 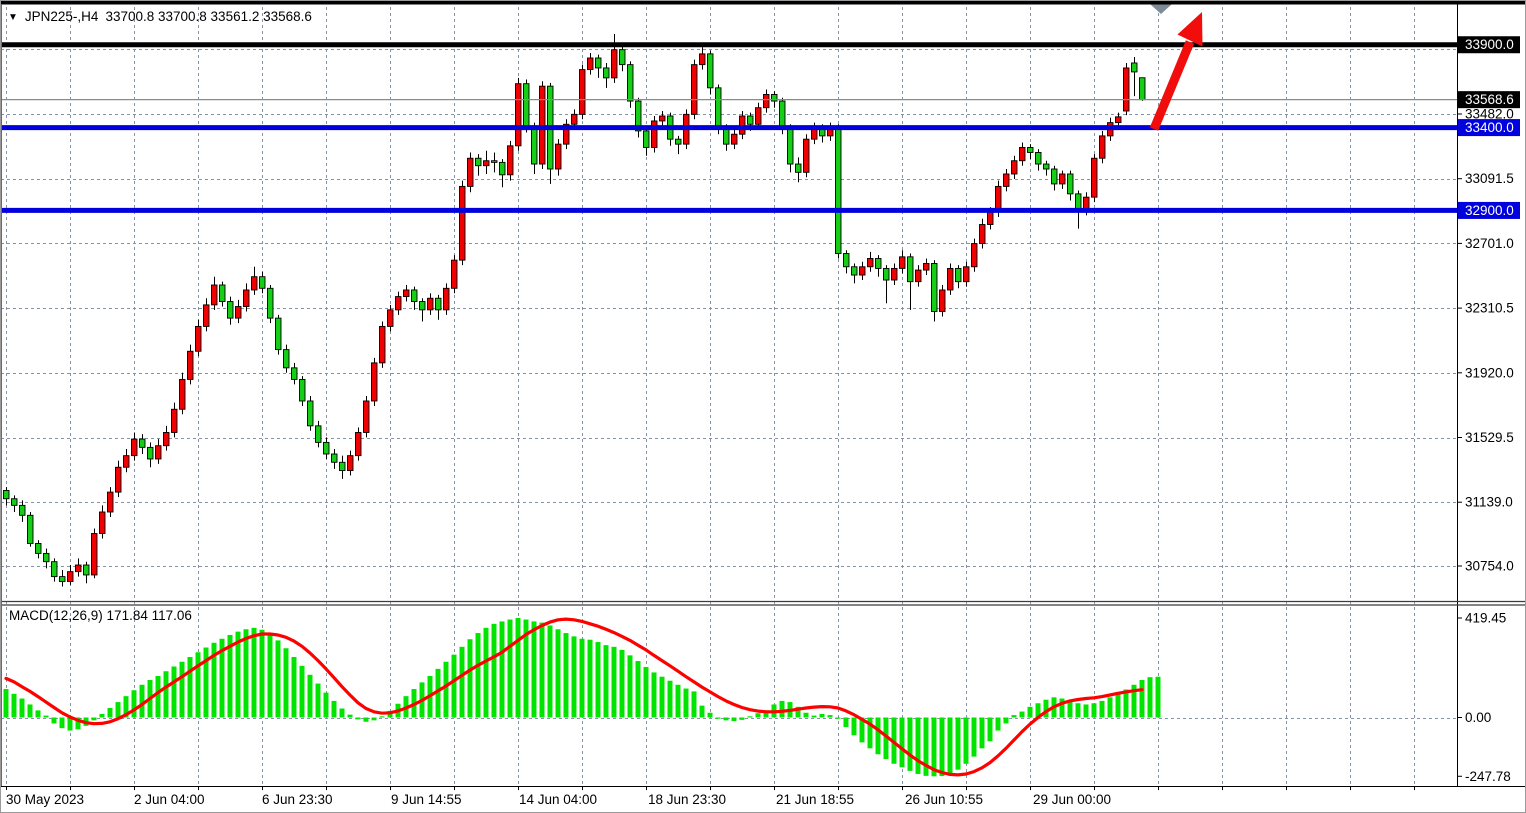 I want to click on up-arrow-annotation, so click(x=1176, y=71).